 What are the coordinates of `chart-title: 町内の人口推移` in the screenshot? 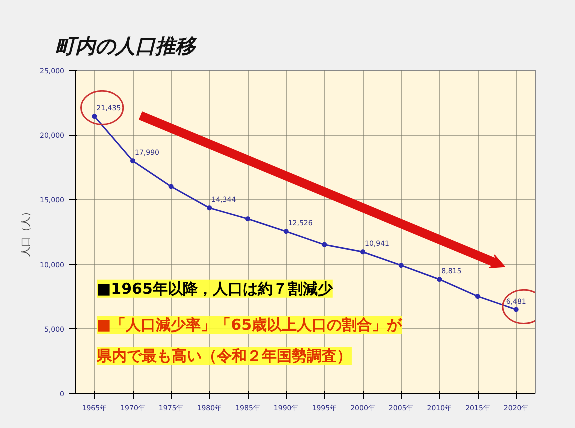 It's located at (127, 46).